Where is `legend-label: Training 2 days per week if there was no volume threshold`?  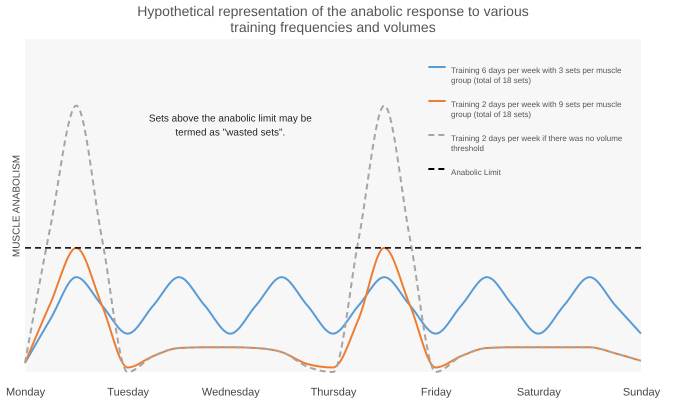 legend-label: Training 2 days per week if there was no volume threshold is located at coordinates (537, 143).